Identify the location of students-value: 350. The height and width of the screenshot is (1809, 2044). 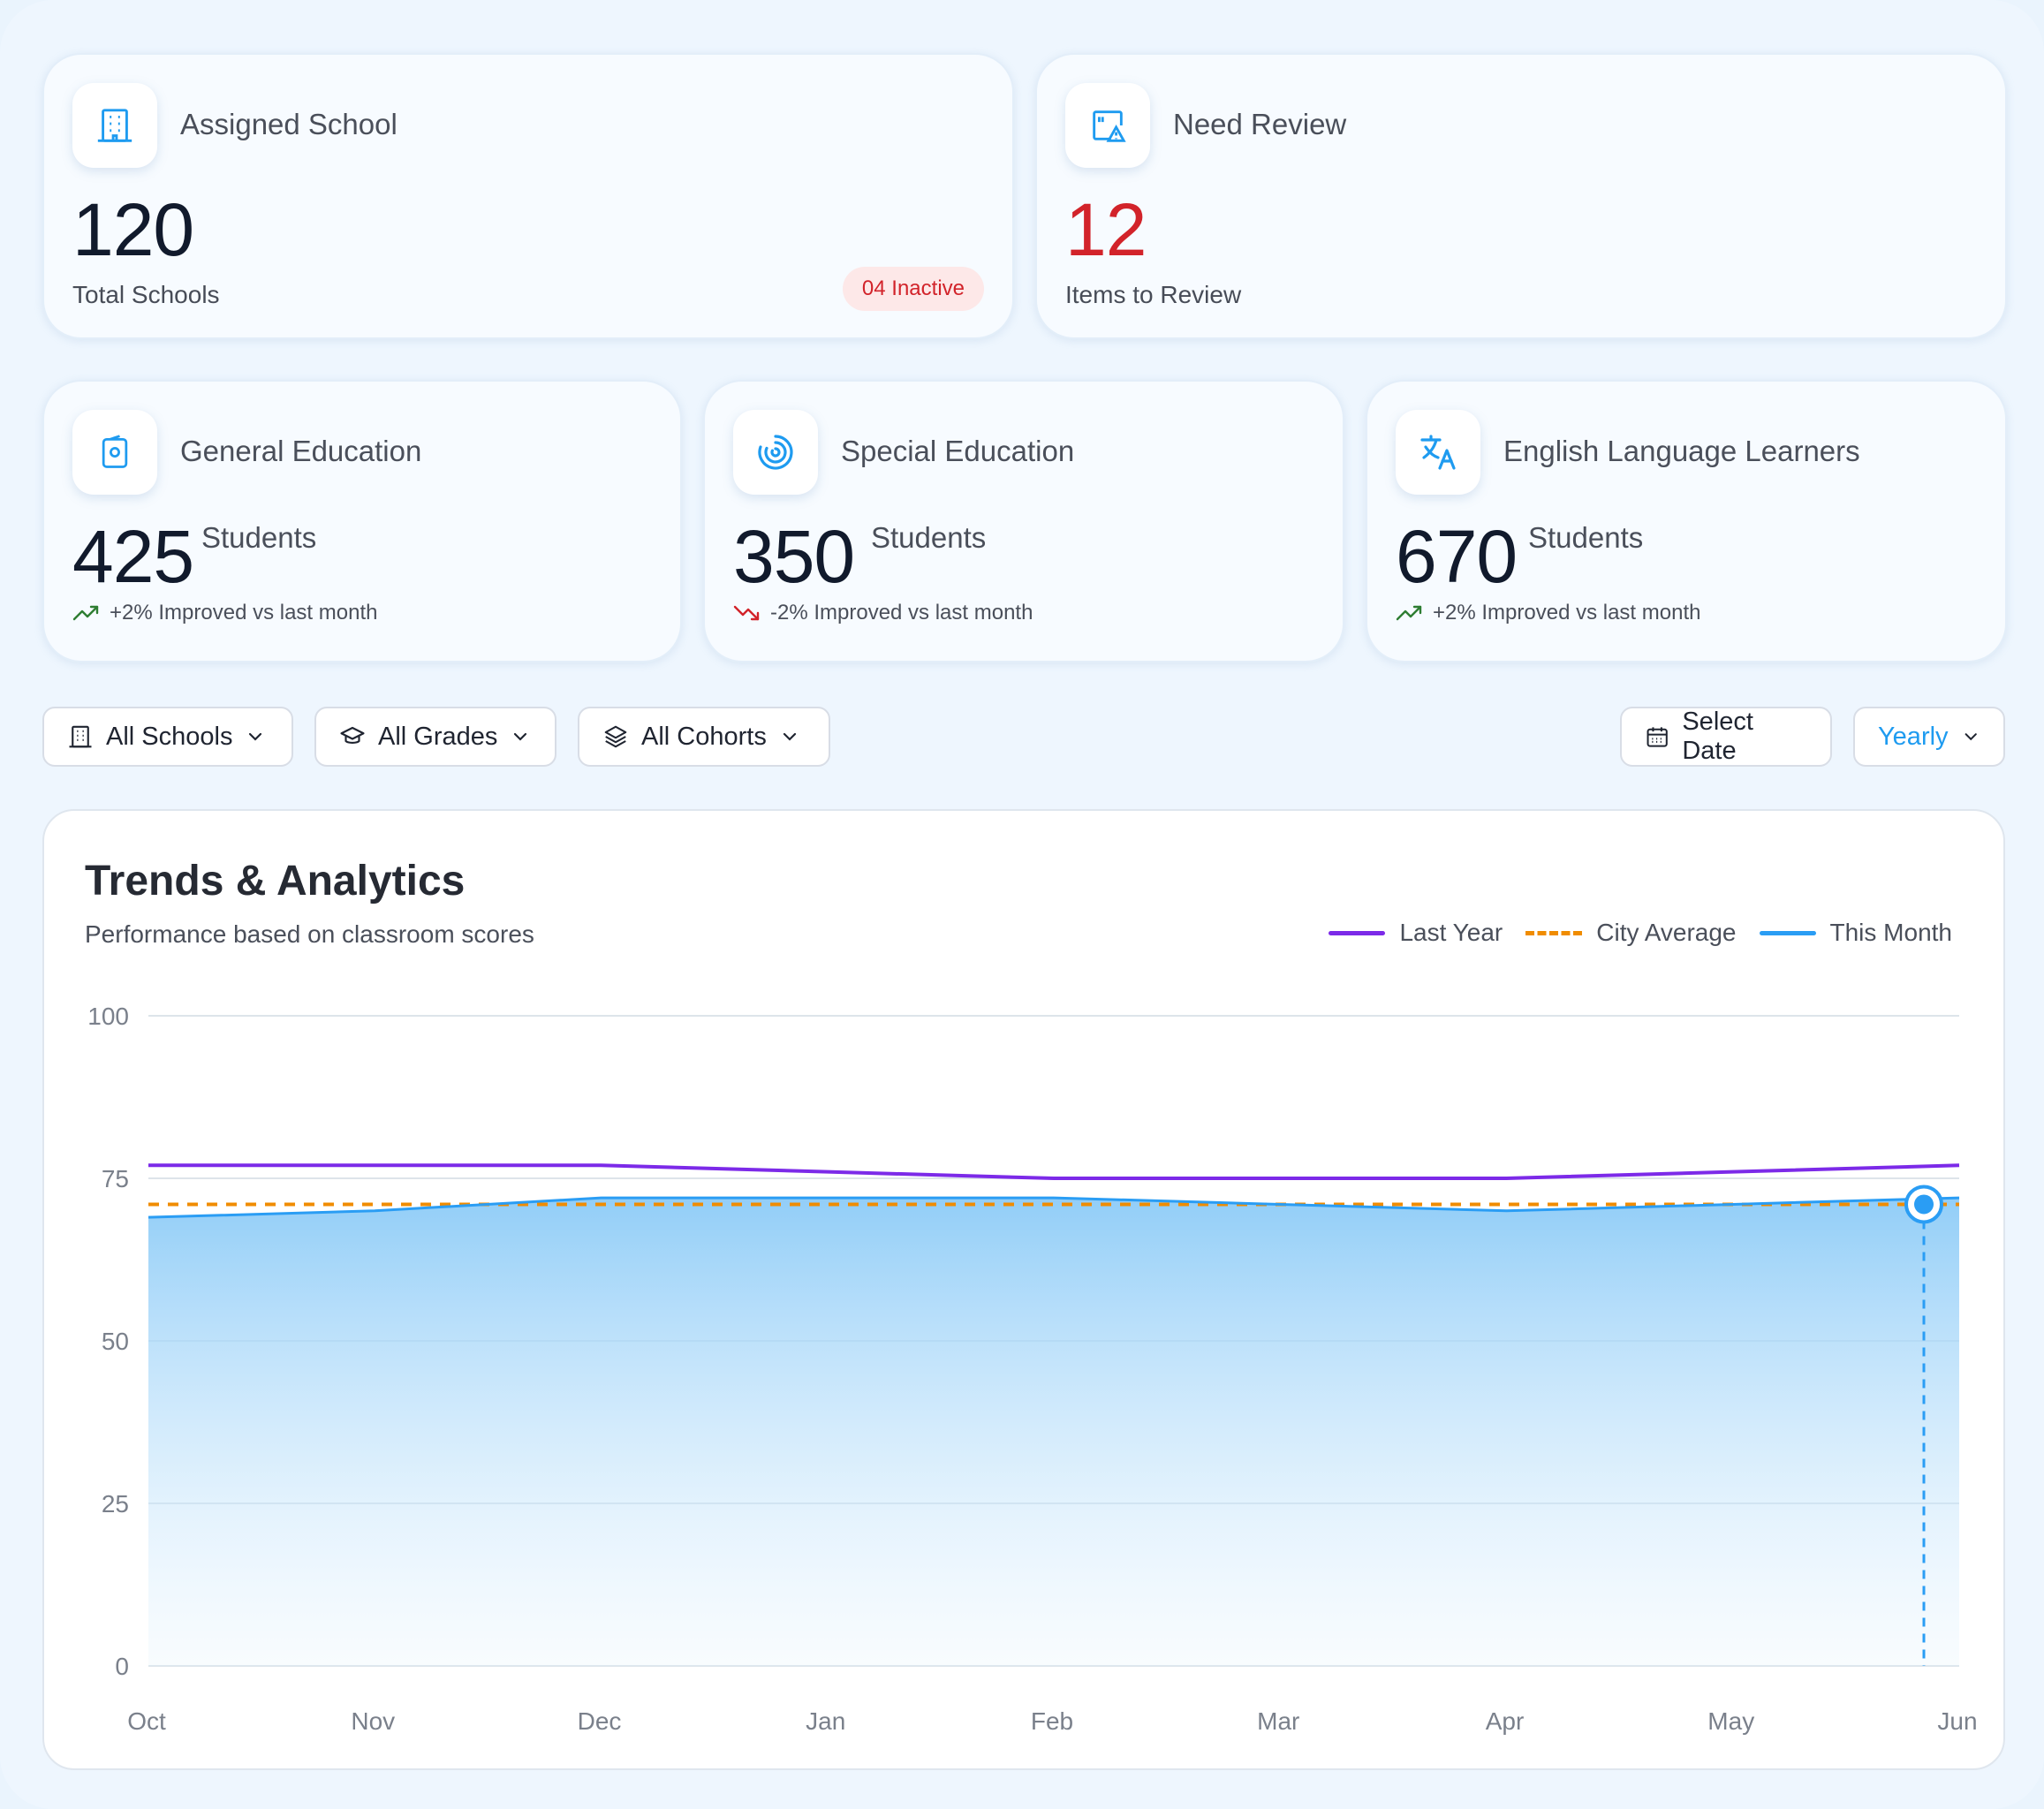
(794, 556).